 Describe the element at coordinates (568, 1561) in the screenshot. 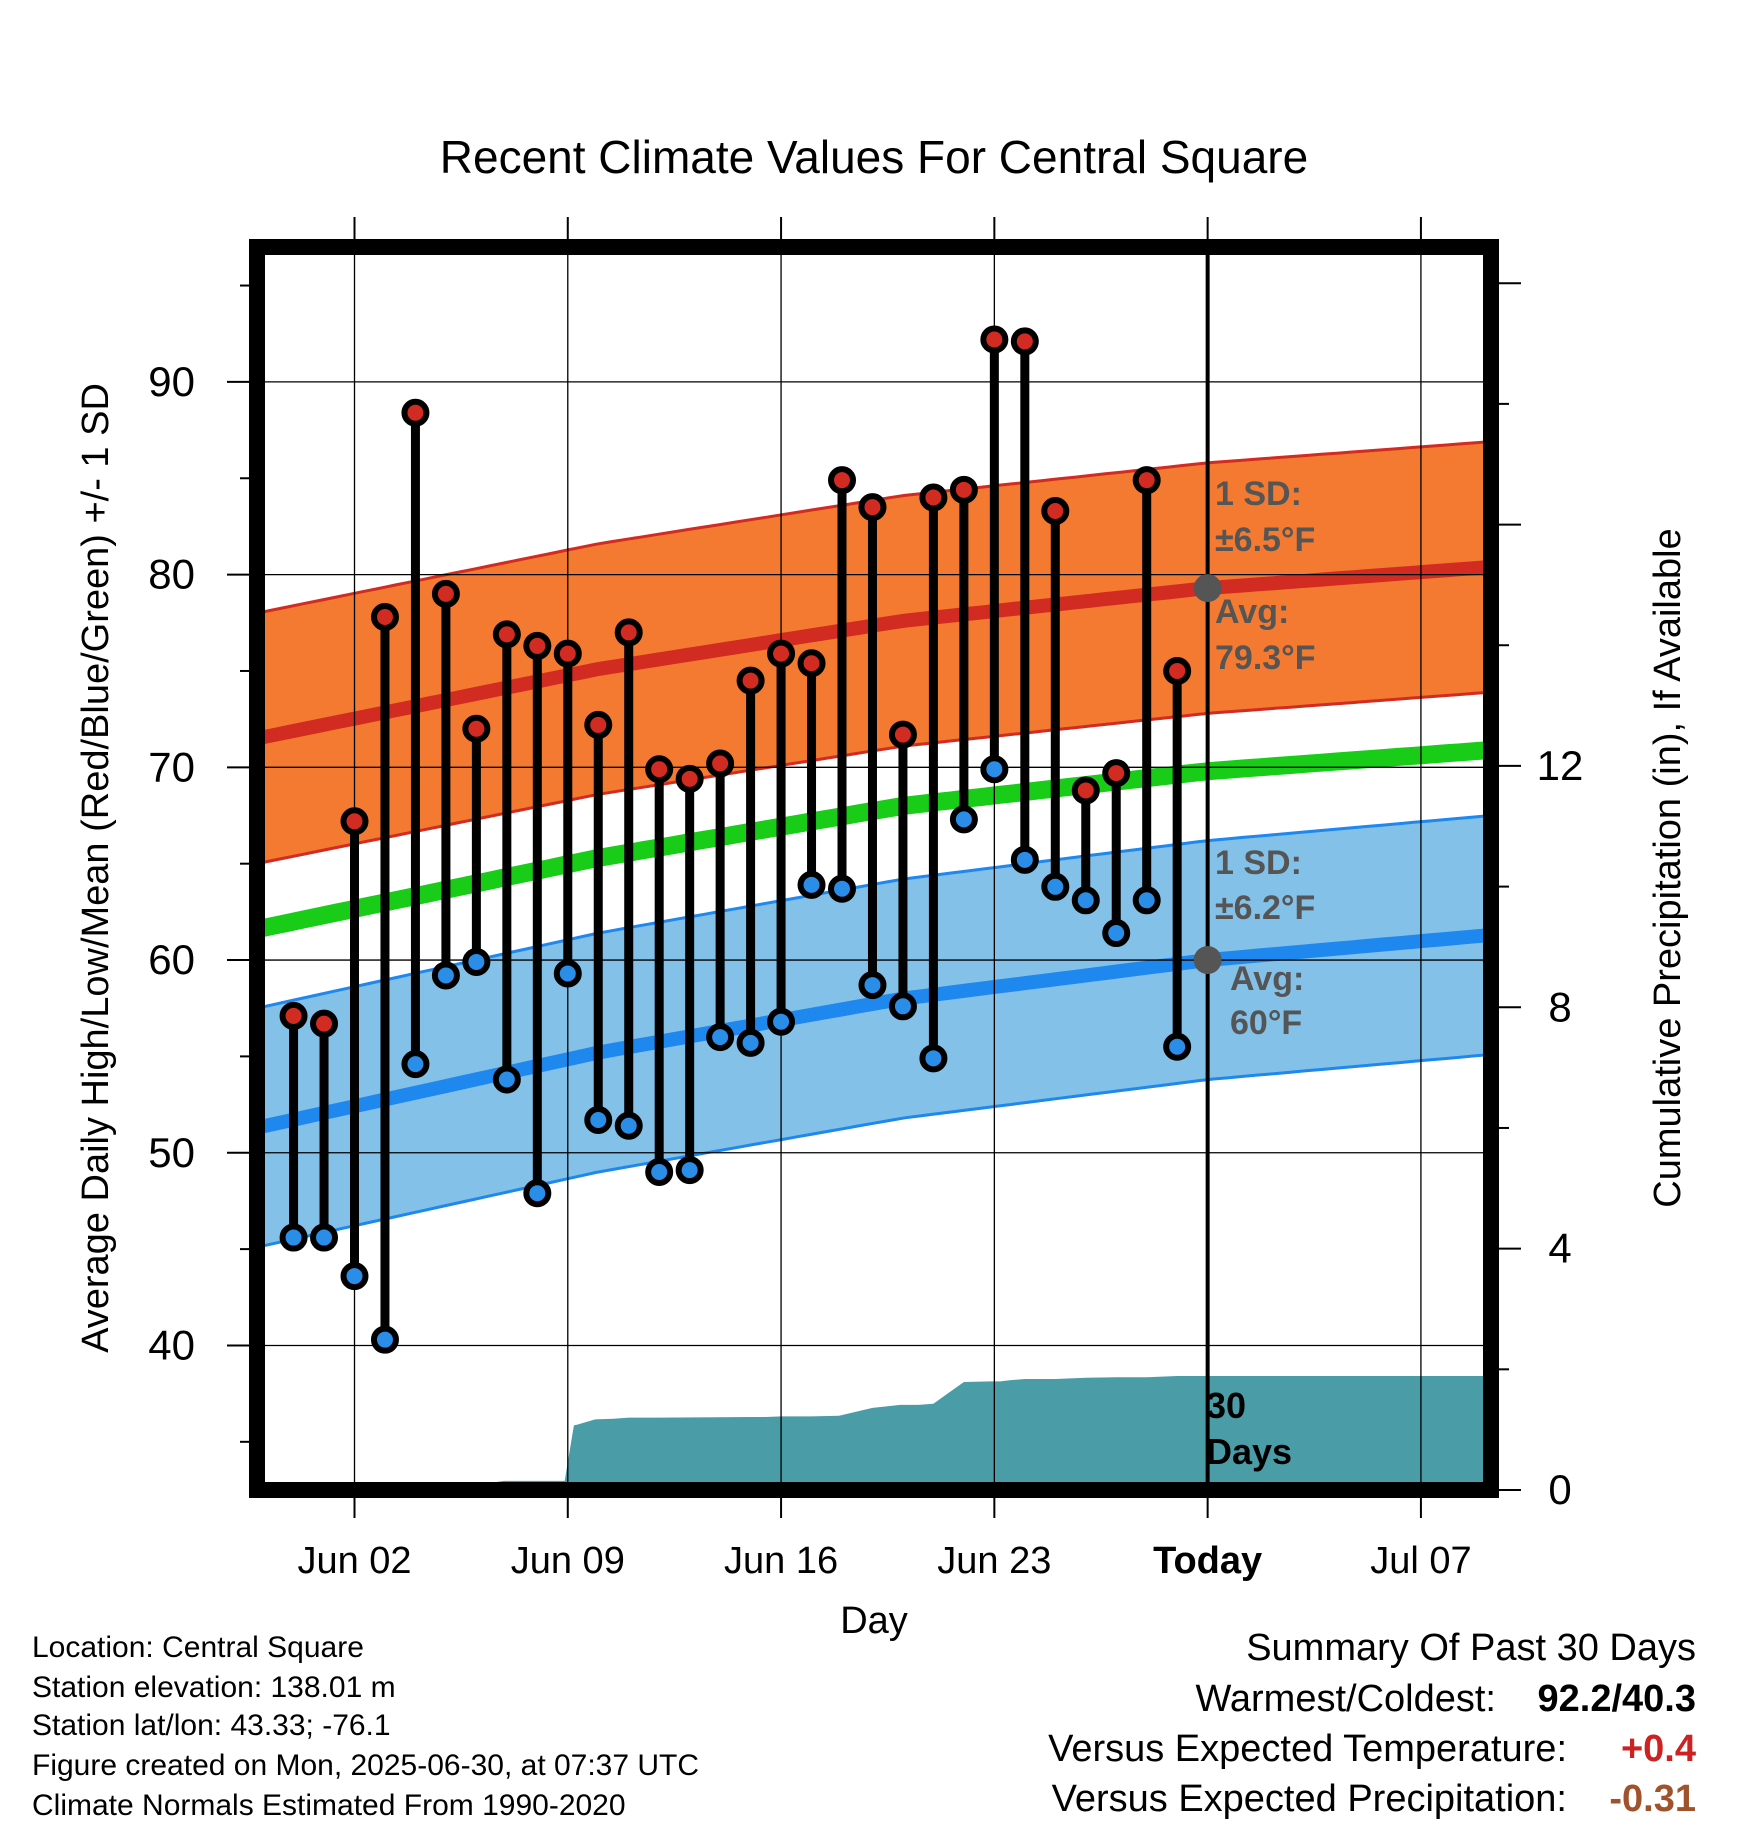

I see `x-tick-label-1: Jun 09` at that location.